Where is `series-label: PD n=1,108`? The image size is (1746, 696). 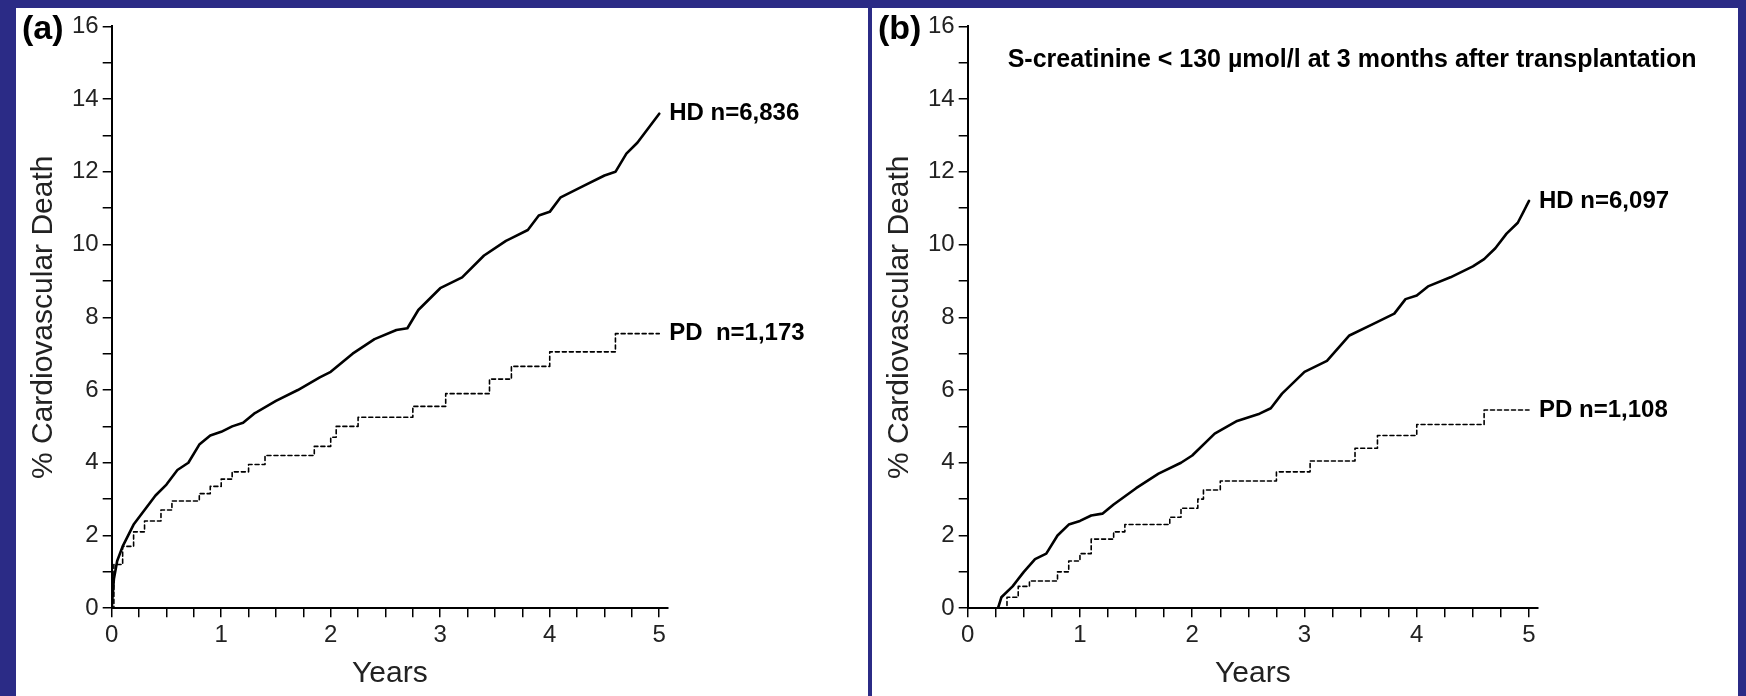
series-label: PD n=1,108 is located at coordinates (1603, 408).